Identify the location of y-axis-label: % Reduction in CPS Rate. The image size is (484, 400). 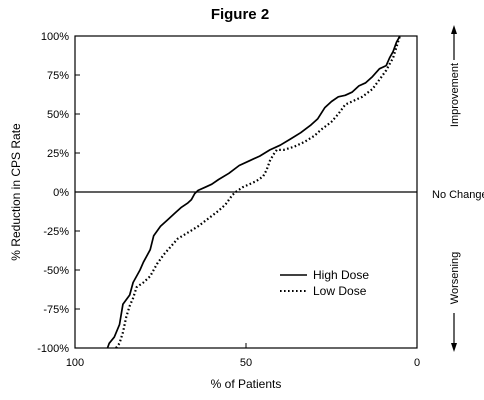
(16, 192).